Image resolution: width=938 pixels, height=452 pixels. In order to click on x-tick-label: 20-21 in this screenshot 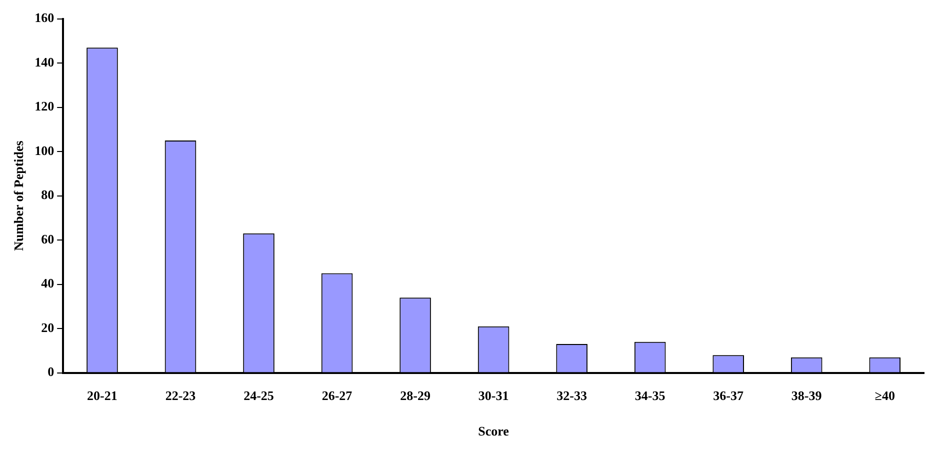, I will do `click(102, 395)`.